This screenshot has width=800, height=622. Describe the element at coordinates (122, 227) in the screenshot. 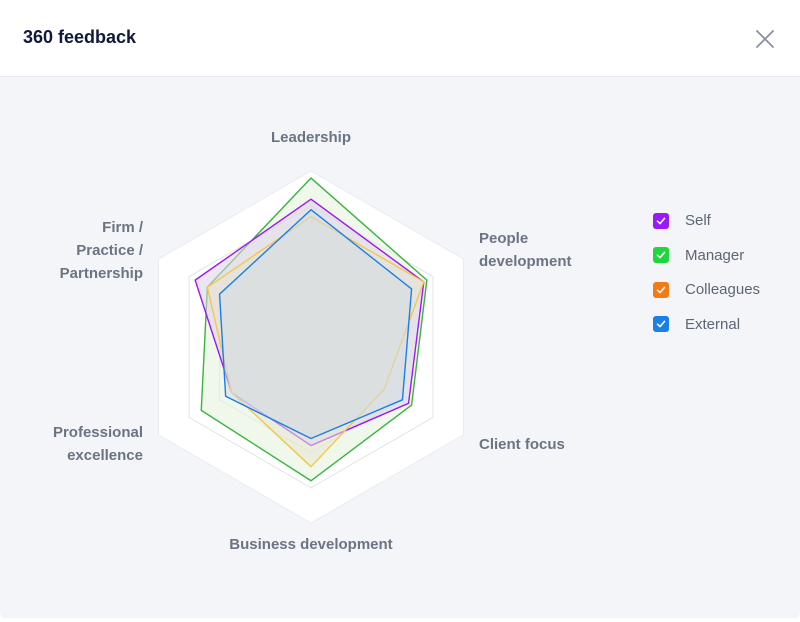

I see `axis-label-line: Firm /` at that location.